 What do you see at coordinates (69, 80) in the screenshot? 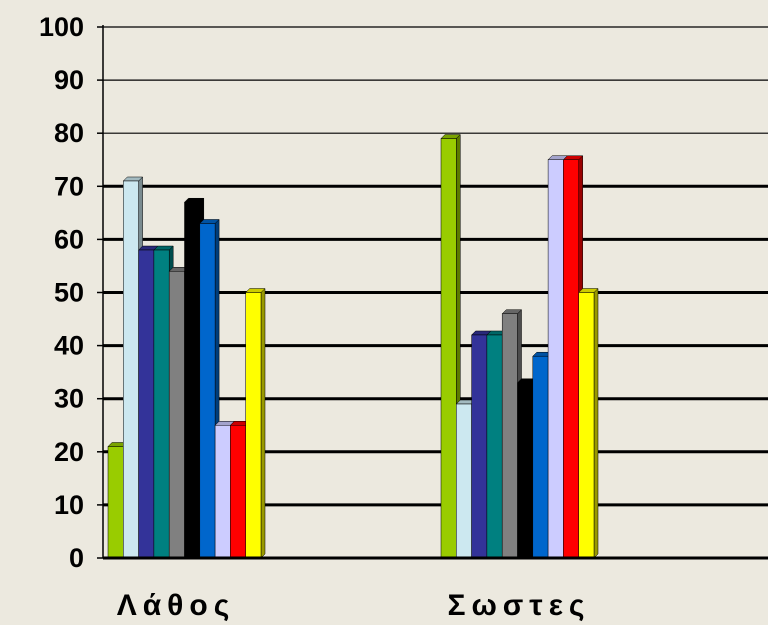
I see `y-tick-label-90: 90` at bounding box center [69, 80].